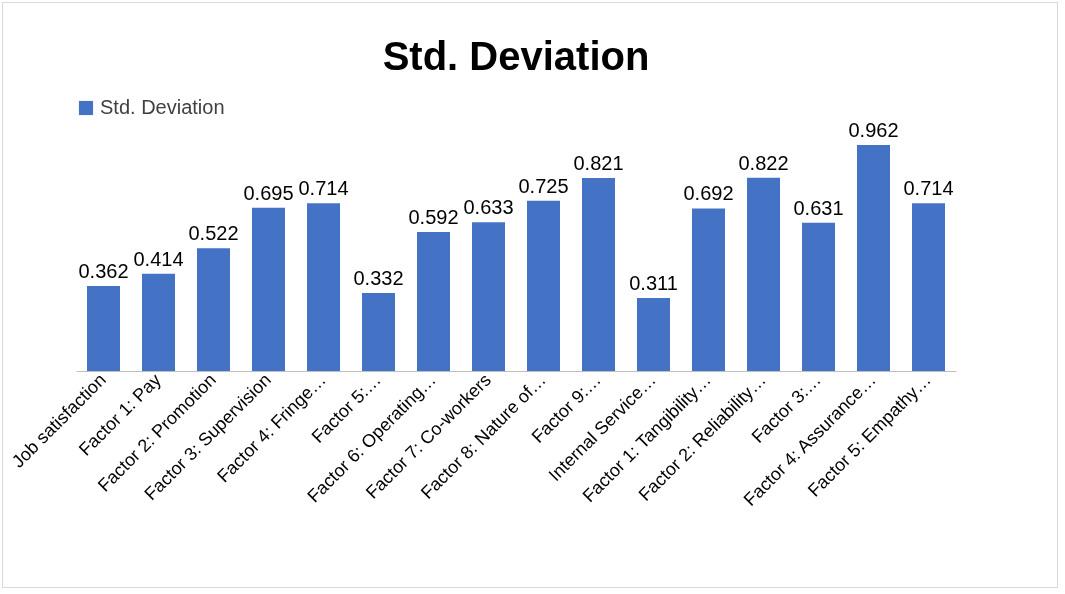 The width and height of the screenshot is (1065, 594). Describe the element at coordinates (653, 282) in the screenshot. I see `data-label: 0.311` at that location.